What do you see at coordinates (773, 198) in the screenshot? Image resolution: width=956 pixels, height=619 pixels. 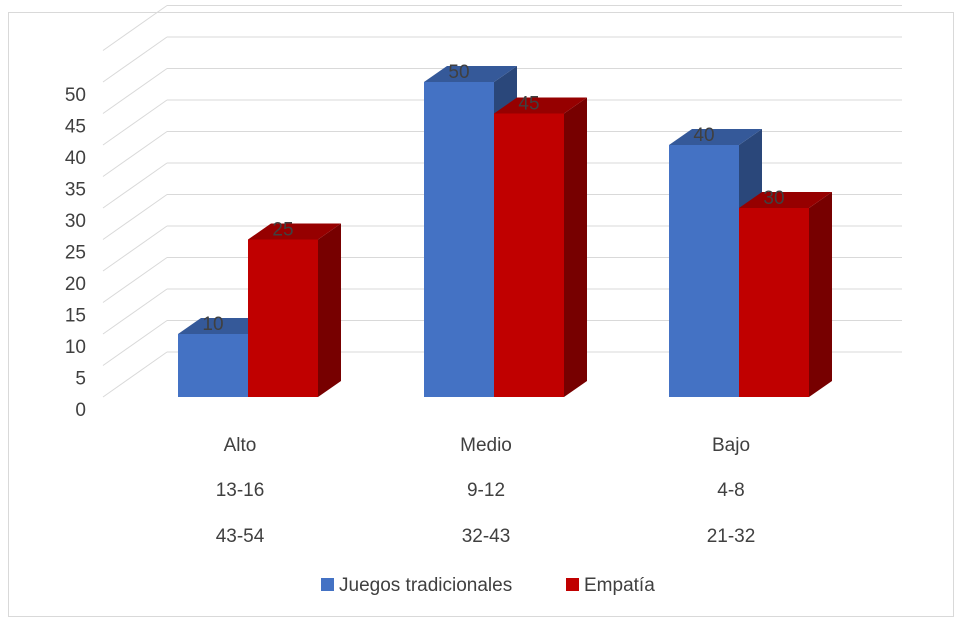 I see `data-label: 30` at bounding box center [773, 198].